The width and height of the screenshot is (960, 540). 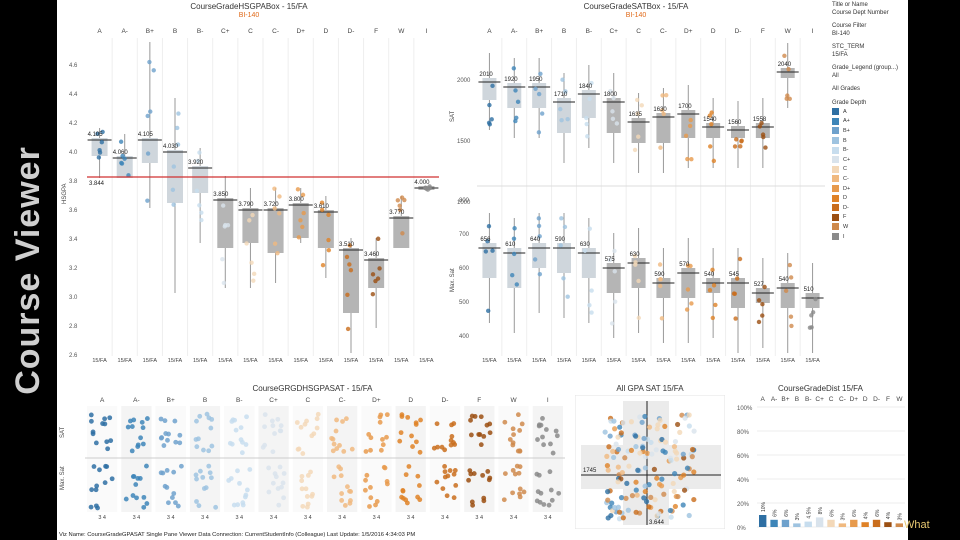 What do you see at coordinates (868, 170) in the screenshot?
I see `legend-item: C` at bounding box center [868, 170].